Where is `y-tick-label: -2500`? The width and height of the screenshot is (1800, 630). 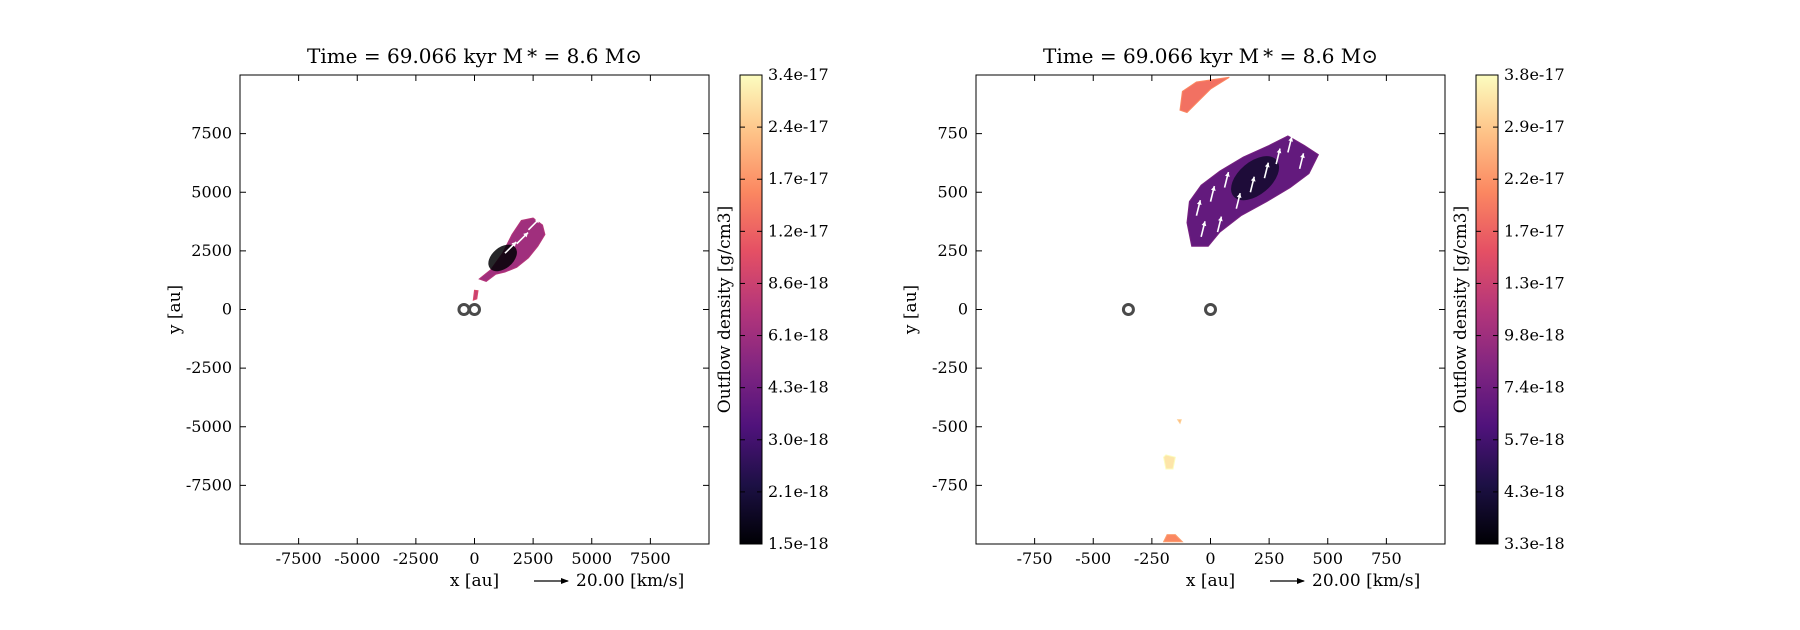
y-tick-label: -2500 is located at coordinates (209, 367).